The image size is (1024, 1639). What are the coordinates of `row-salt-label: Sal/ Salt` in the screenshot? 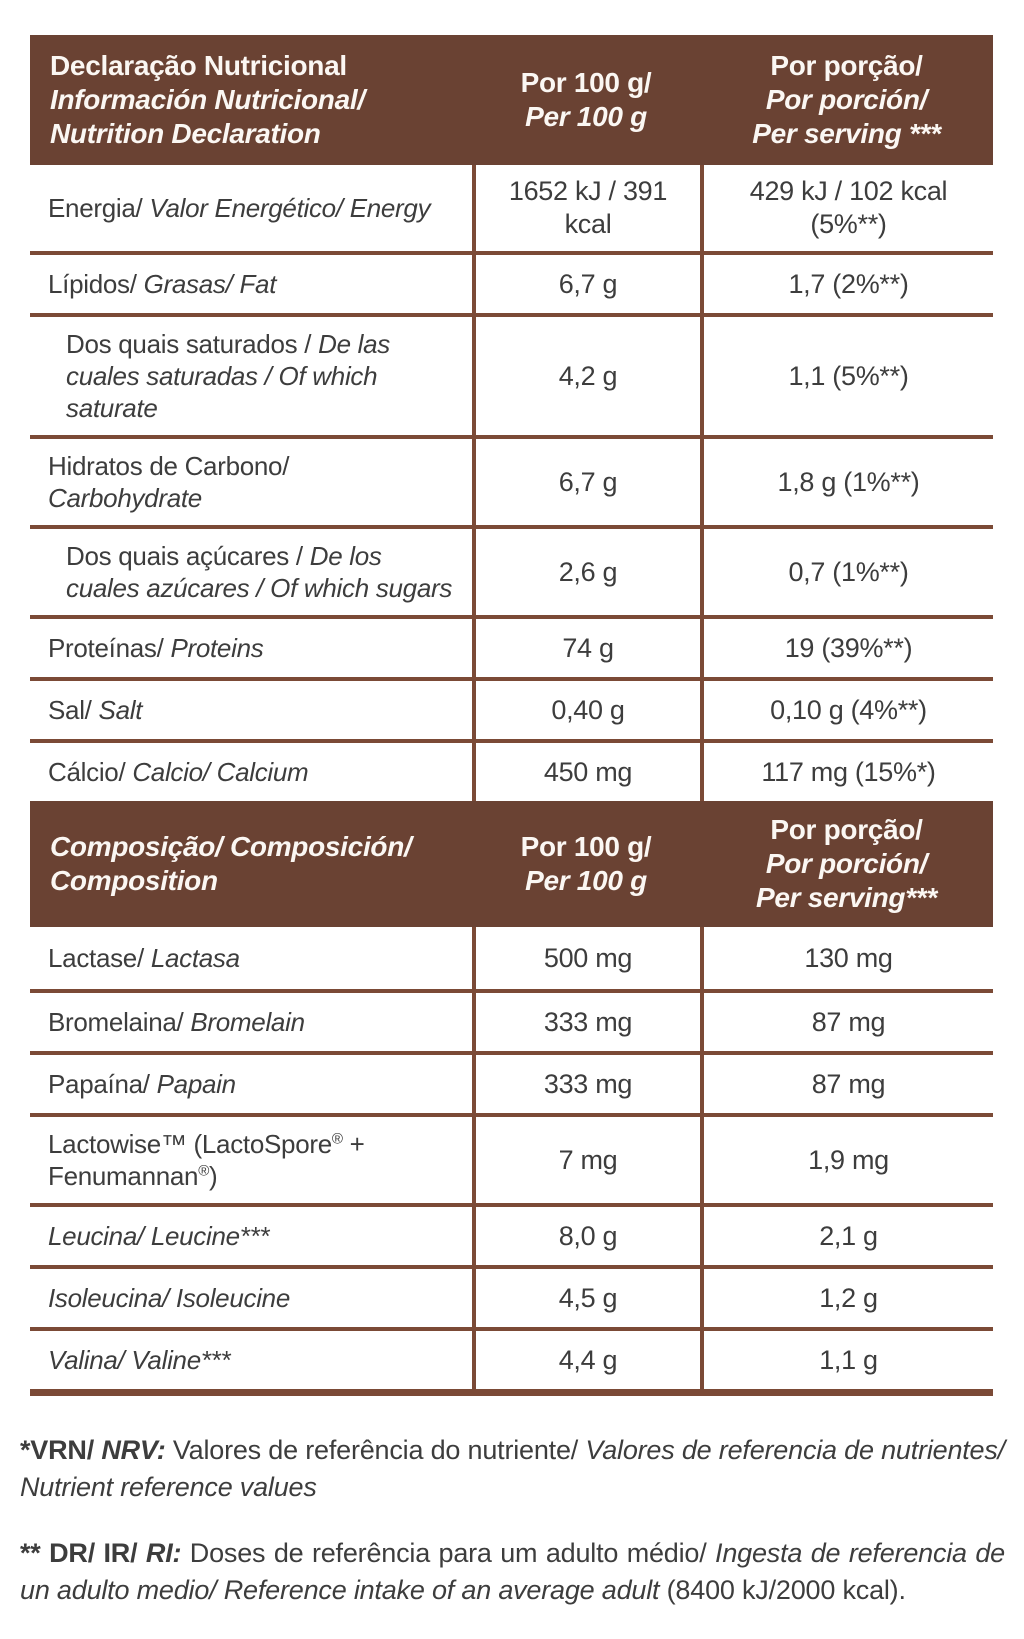 It's located at (251, 710).